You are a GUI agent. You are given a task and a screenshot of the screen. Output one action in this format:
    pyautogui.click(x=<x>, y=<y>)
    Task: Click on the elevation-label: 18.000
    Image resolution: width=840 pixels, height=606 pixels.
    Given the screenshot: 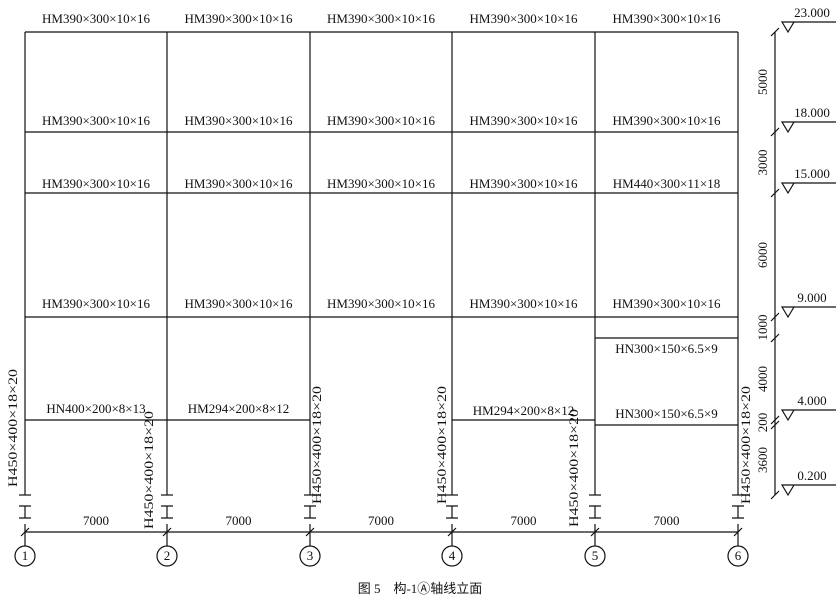 What is the action you would take?
    pyautogui.click(x=812, y=112)
    